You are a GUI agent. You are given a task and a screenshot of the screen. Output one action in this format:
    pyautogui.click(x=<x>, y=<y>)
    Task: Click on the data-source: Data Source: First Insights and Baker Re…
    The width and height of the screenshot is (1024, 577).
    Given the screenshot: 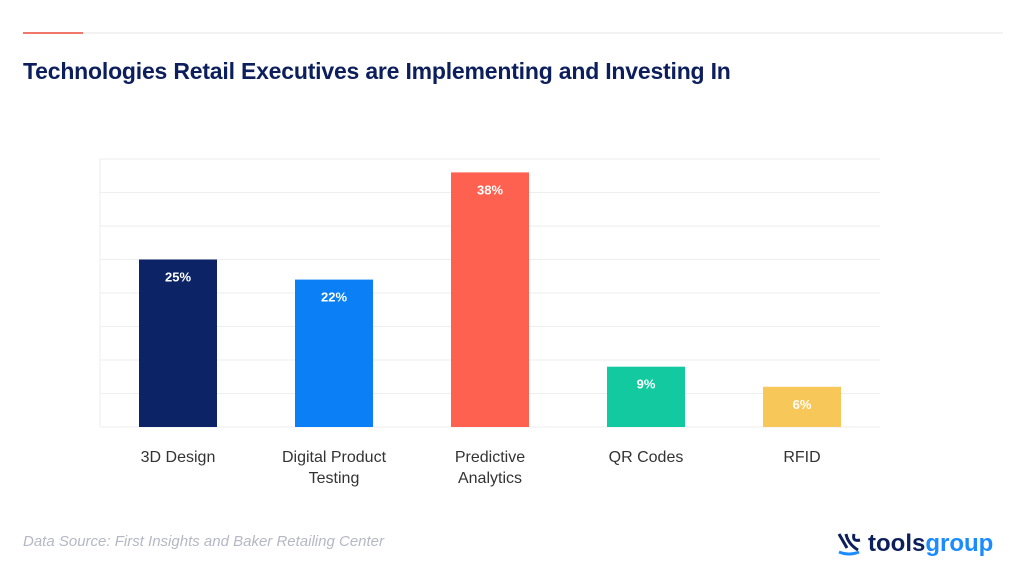 What is the action you would take?
    pyautogui.click(x=204, y=541)
    